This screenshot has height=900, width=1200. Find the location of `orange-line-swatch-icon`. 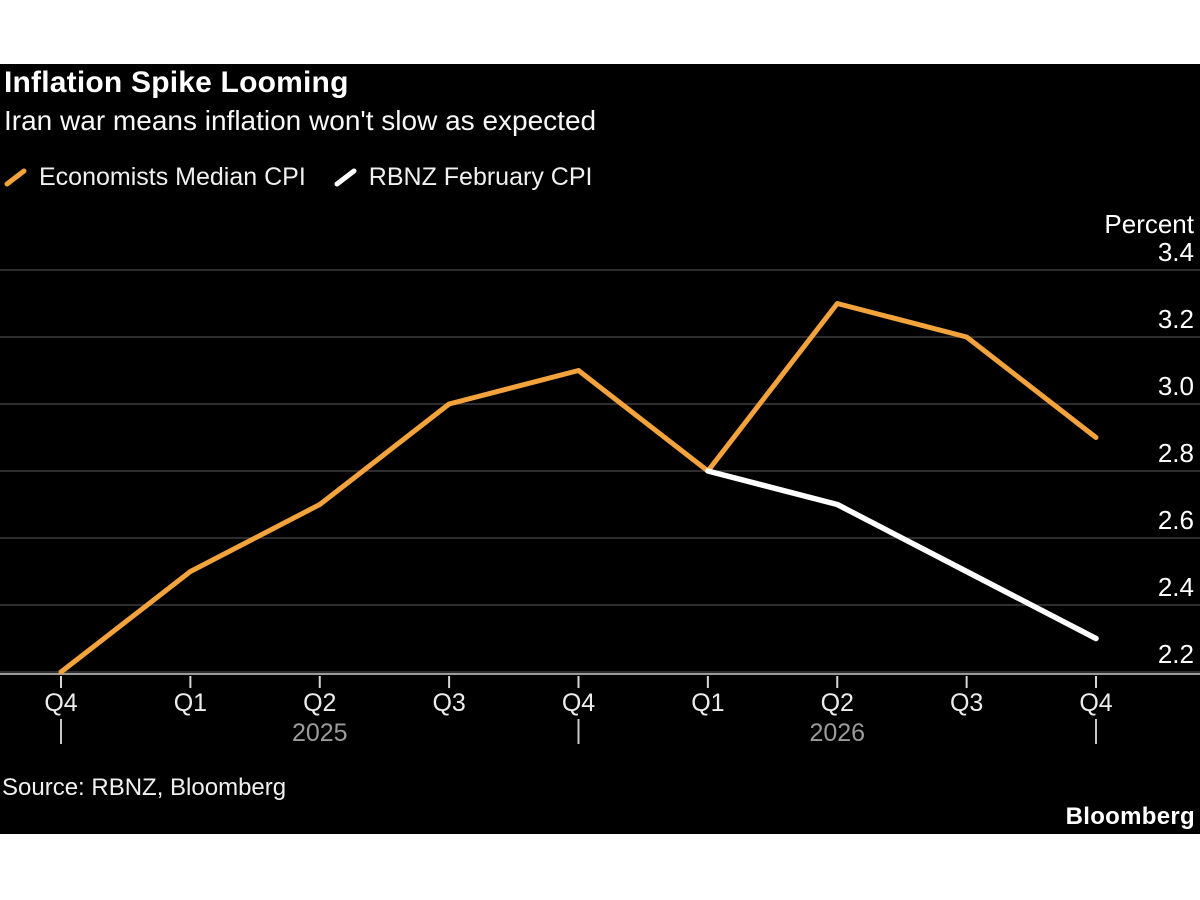

orange-line-swatch-icon is located at coordinates (15, 177).